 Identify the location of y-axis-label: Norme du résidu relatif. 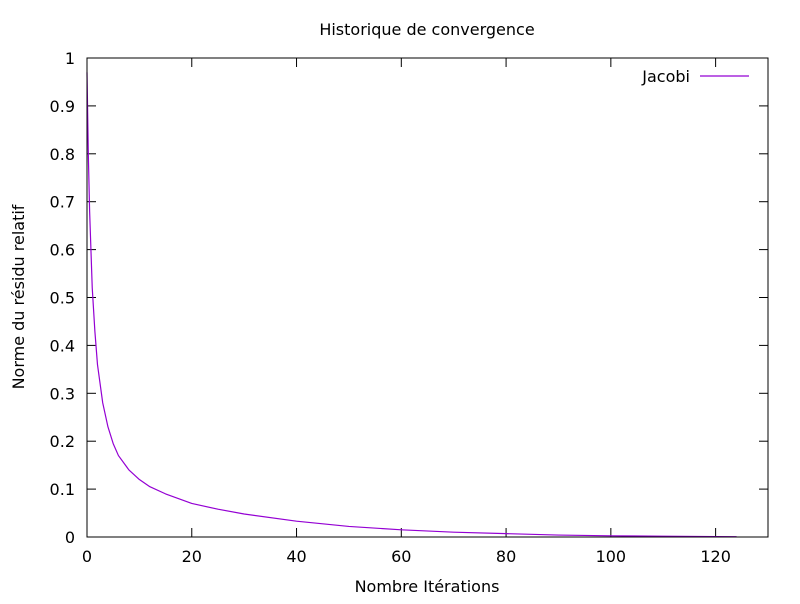
(18, 296).